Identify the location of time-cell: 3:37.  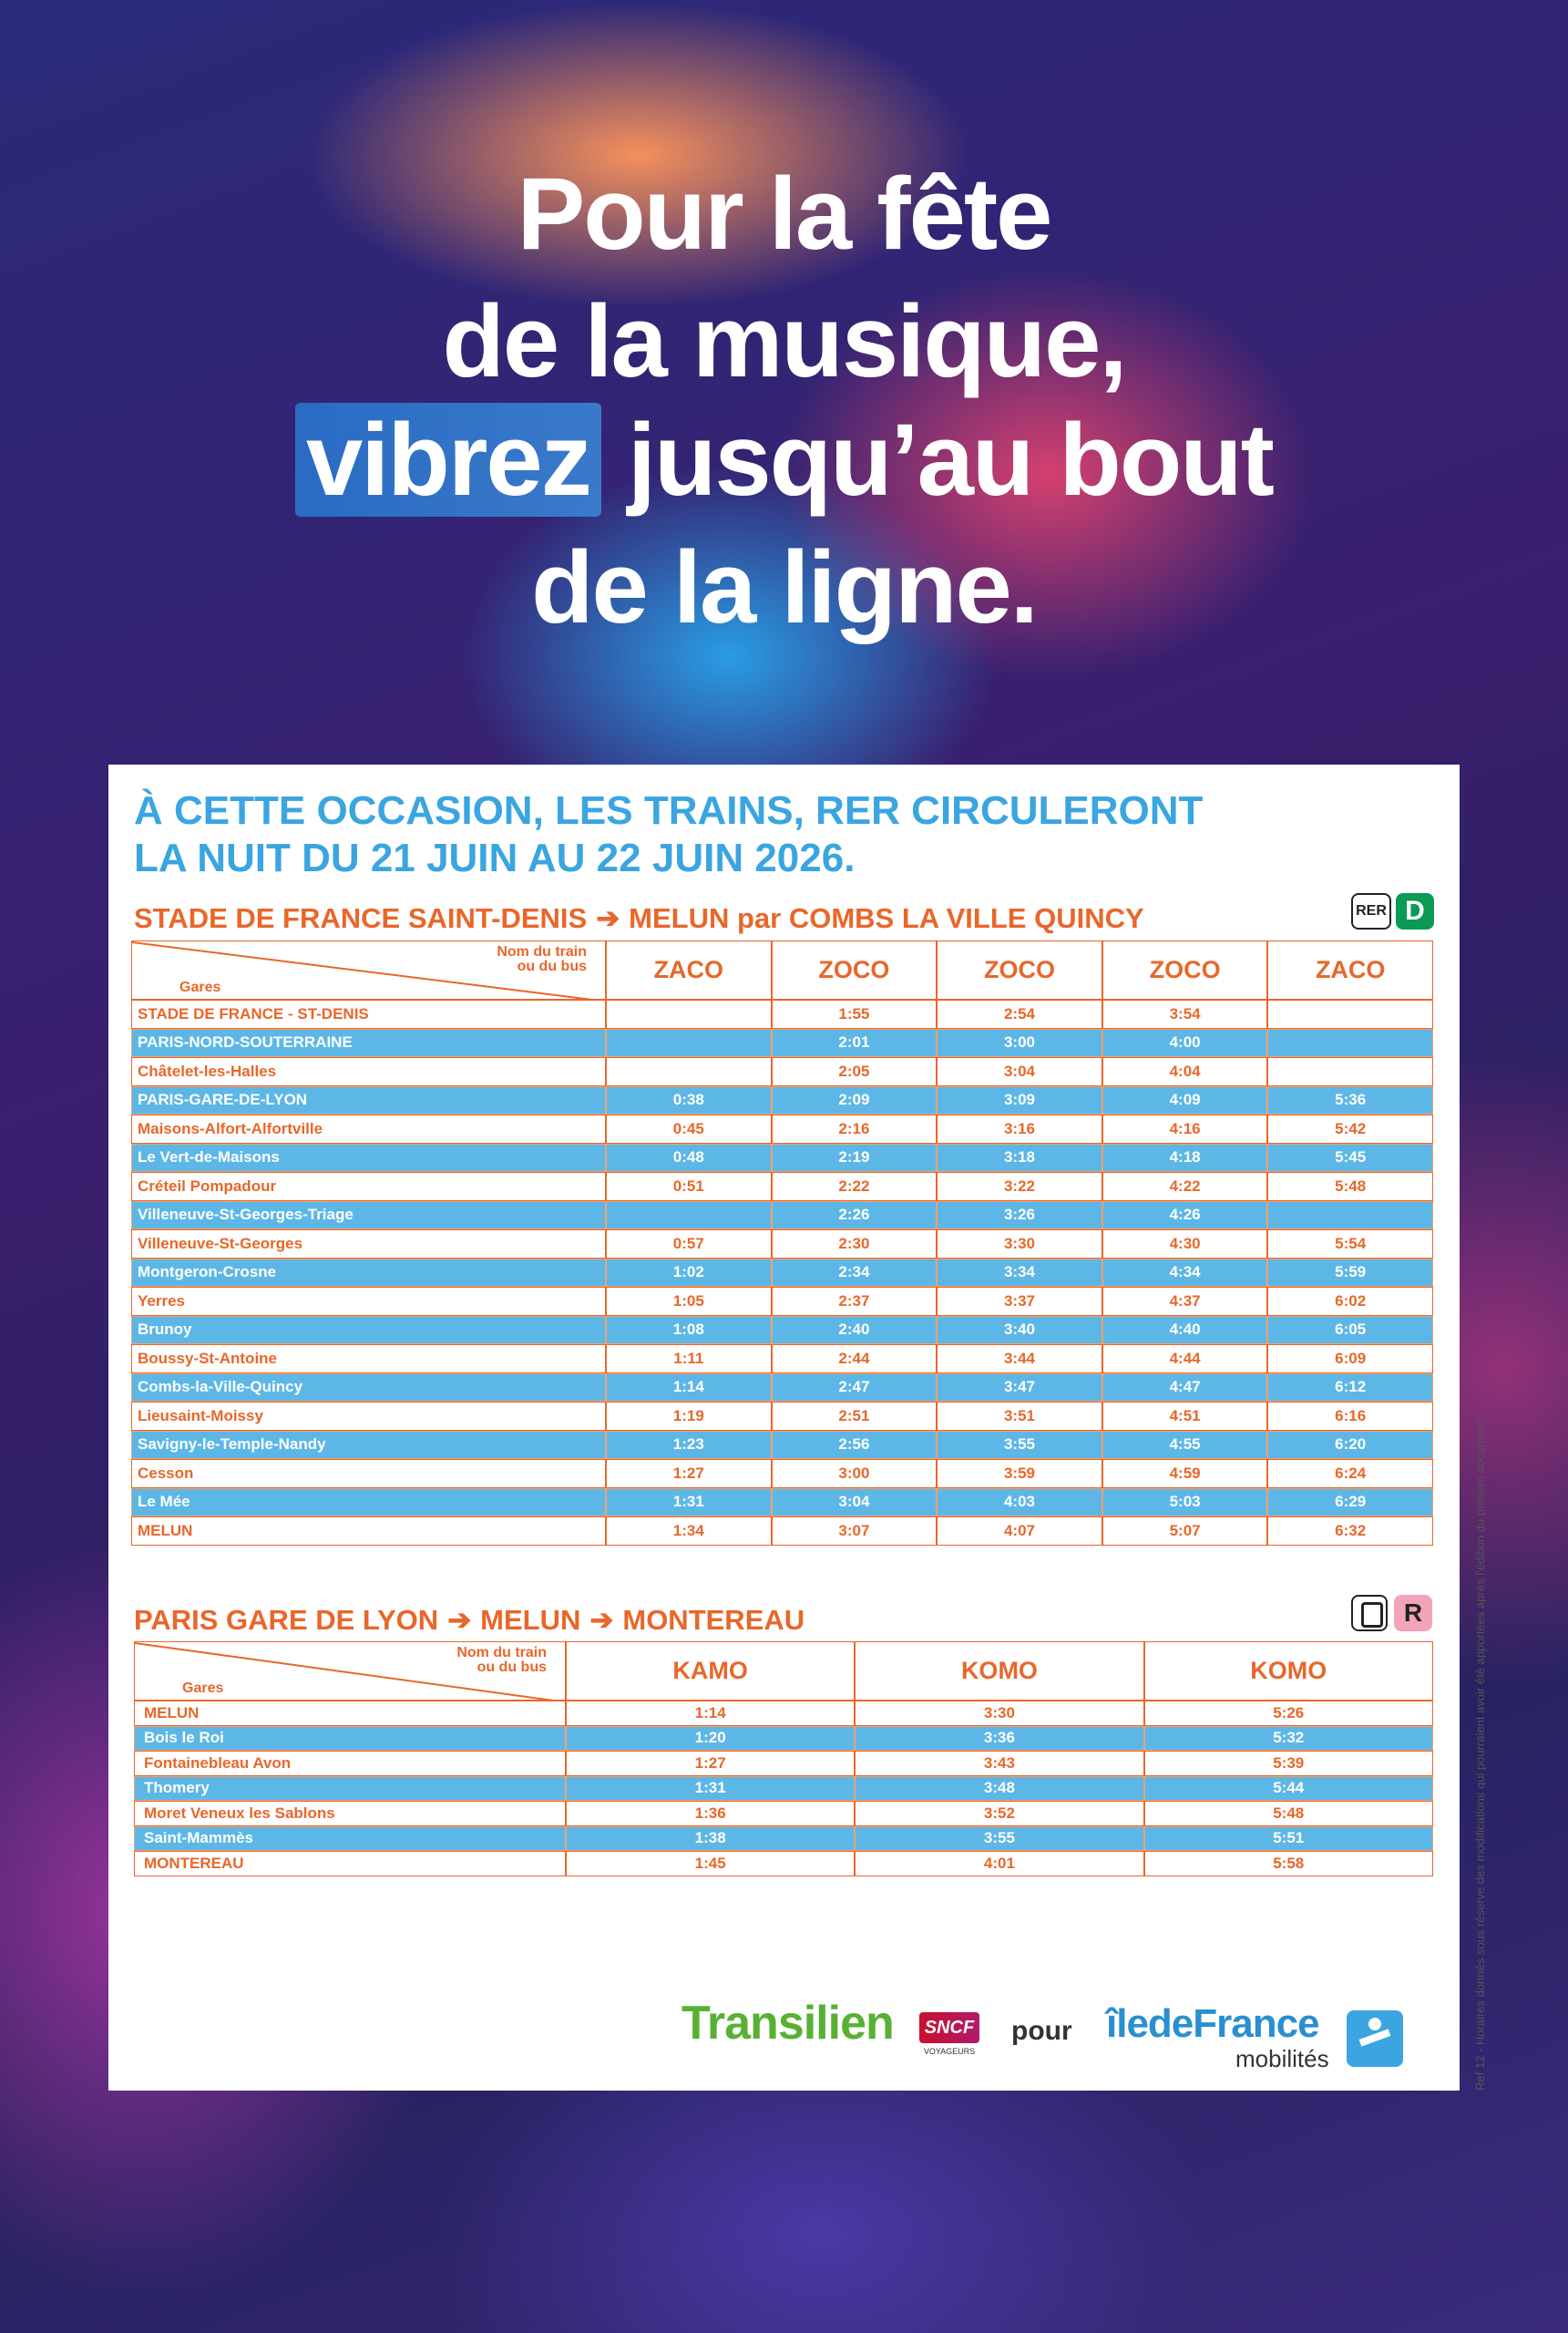
(1019, 1301).